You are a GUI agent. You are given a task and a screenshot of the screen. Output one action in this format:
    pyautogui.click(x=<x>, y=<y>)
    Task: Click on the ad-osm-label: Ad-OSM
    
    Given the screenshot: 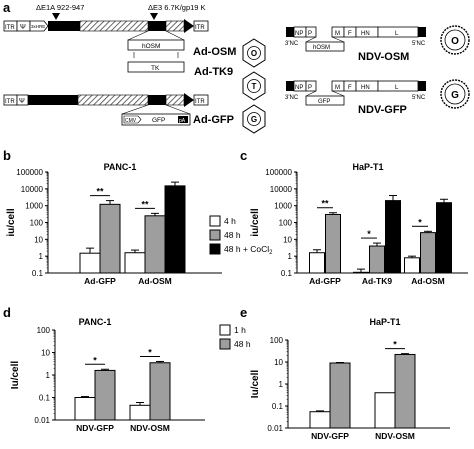 What is the action you would take?
    pyautogui.click(x=214, y=52)
    